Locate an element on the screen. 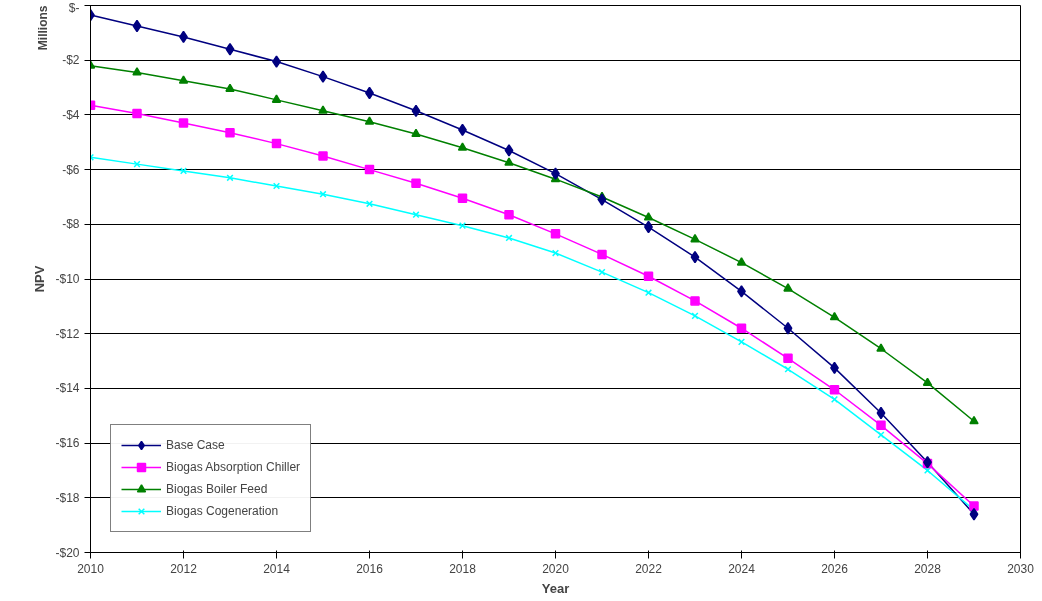 The height and width of the screenshot is (601, 1042). y-tick-label: -$10 is located at coordinates (67, 279).